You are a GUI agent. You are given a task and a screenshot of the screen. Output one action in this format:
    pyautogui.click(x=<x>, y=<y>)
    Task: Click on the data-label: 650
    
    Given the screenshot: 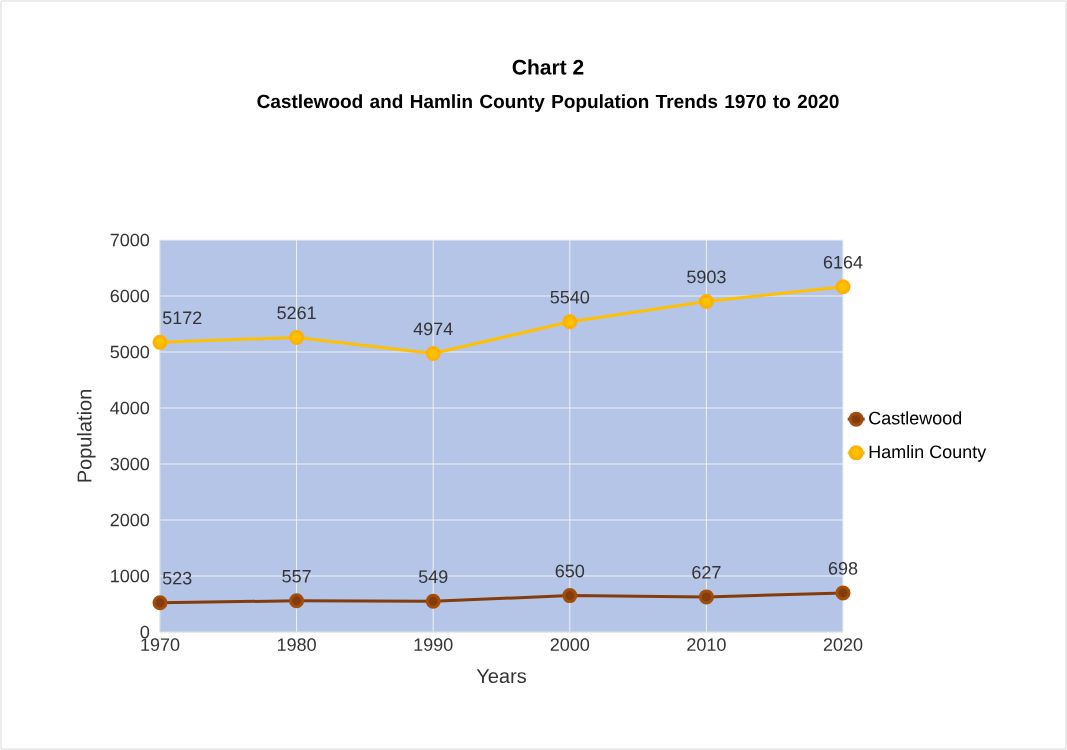 What is the action you would take?
    pyautogui.click(x=570, y=571)
    